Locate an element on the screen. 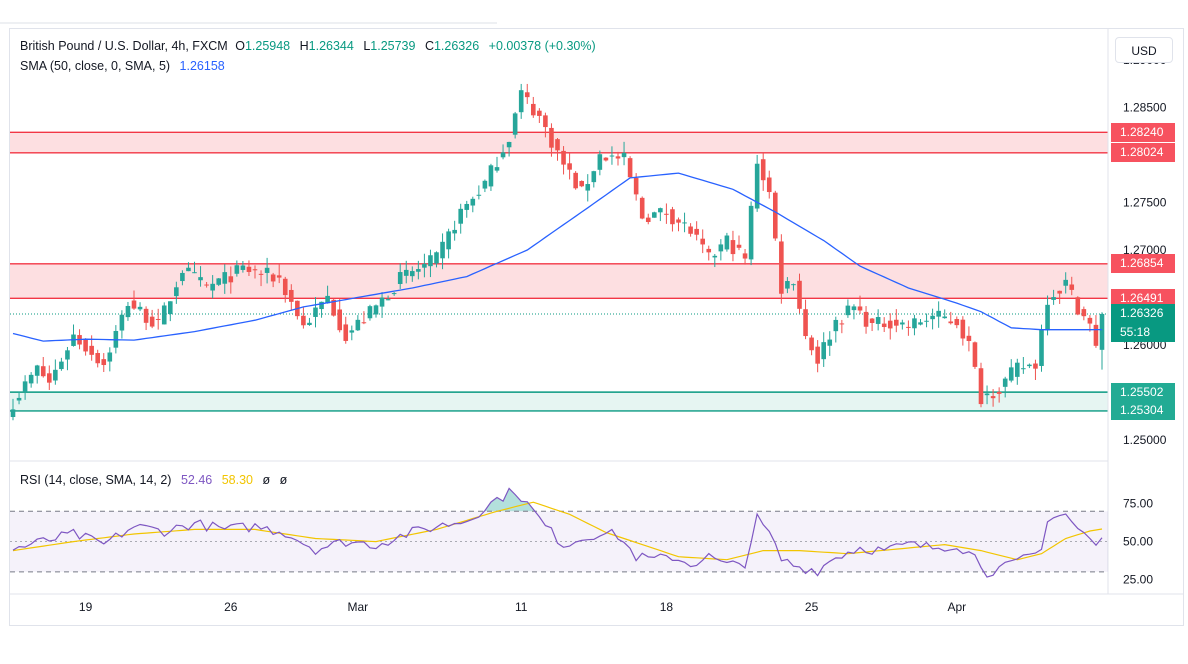 The height and width of the screenshot is (664, 1188). sma-legend: SMA (50, close, 0, SMA, 5) 1.26158 is located at coordinates (123, 66).